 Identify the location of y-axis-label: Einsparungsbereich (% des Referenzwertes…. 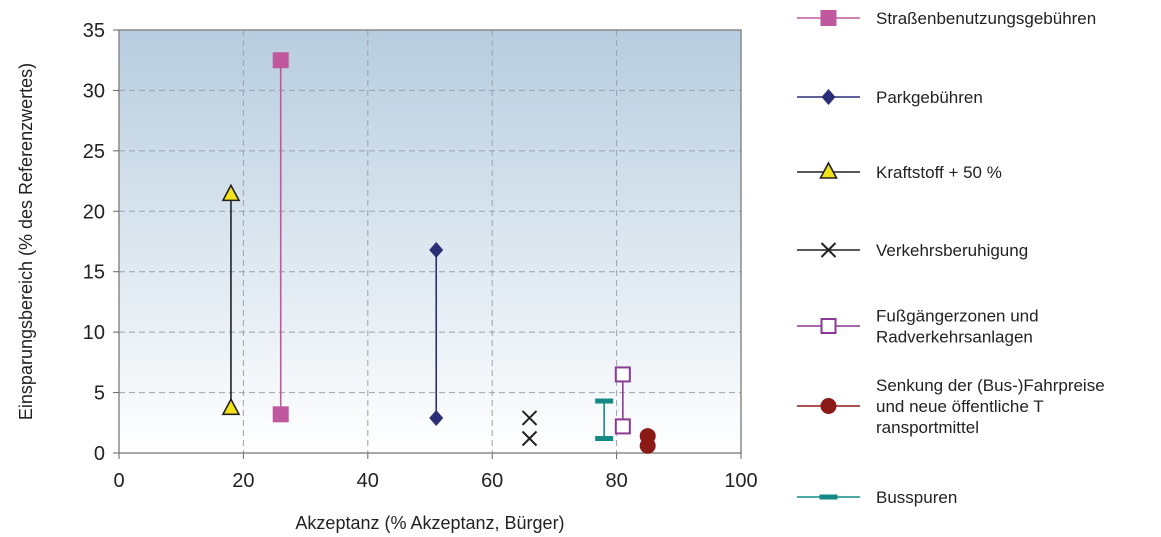
(26, 241).